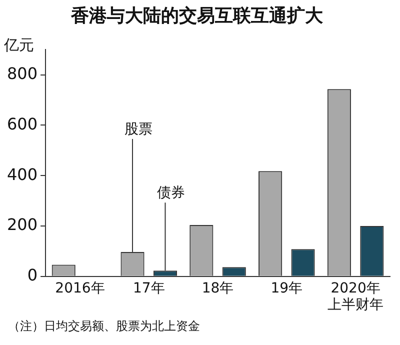 The height and width of the screenshot is (345, 400). What do you see at coordinates (104, 326) in the screenshot?
I see `text: （注）日均交易额、股票为北上资金` at bounding box center [104, 326].